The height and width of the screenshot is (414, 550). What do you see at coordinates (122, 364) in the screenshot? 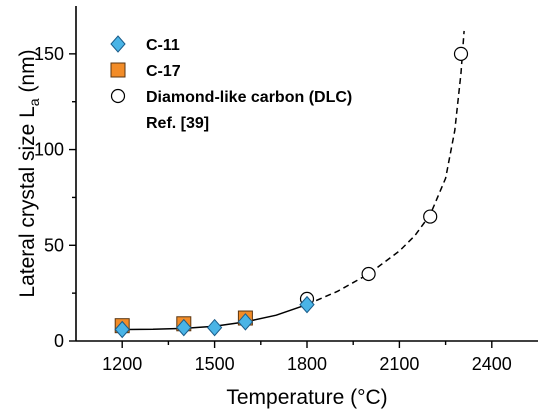
I see `x-tick-label: 1200` at bounding box center [122, 364].